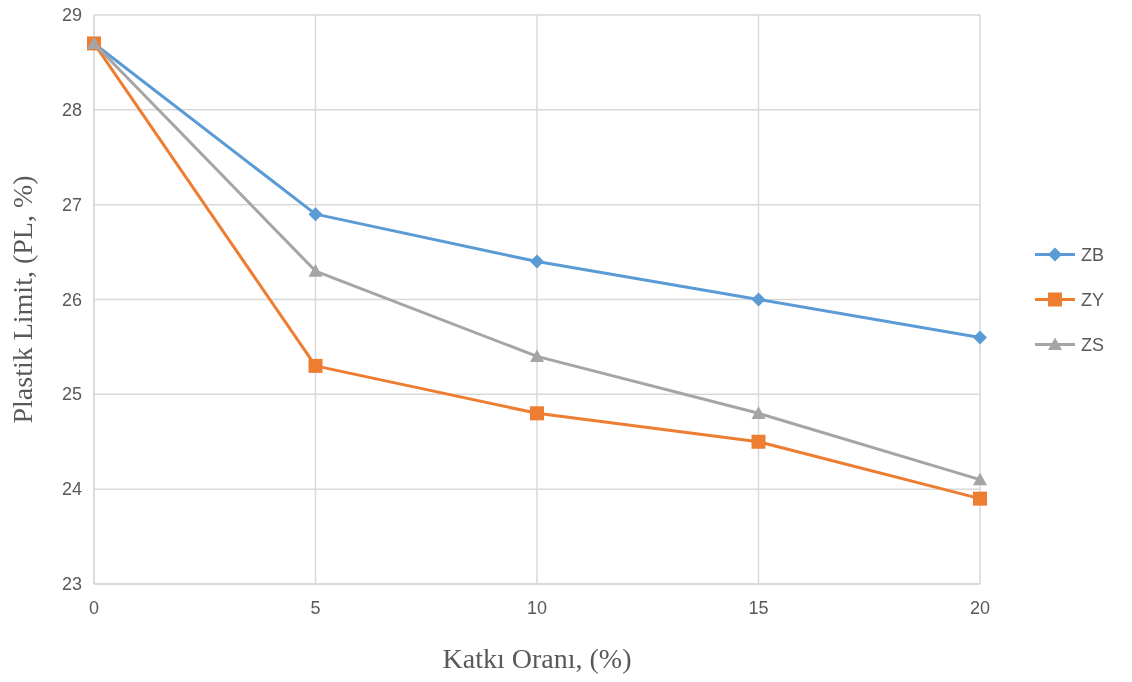 The image size is (1132, 682). Describe the element at coordinates (71, 109) in the screenshot. I see `y-tick-label: 28` at that location.